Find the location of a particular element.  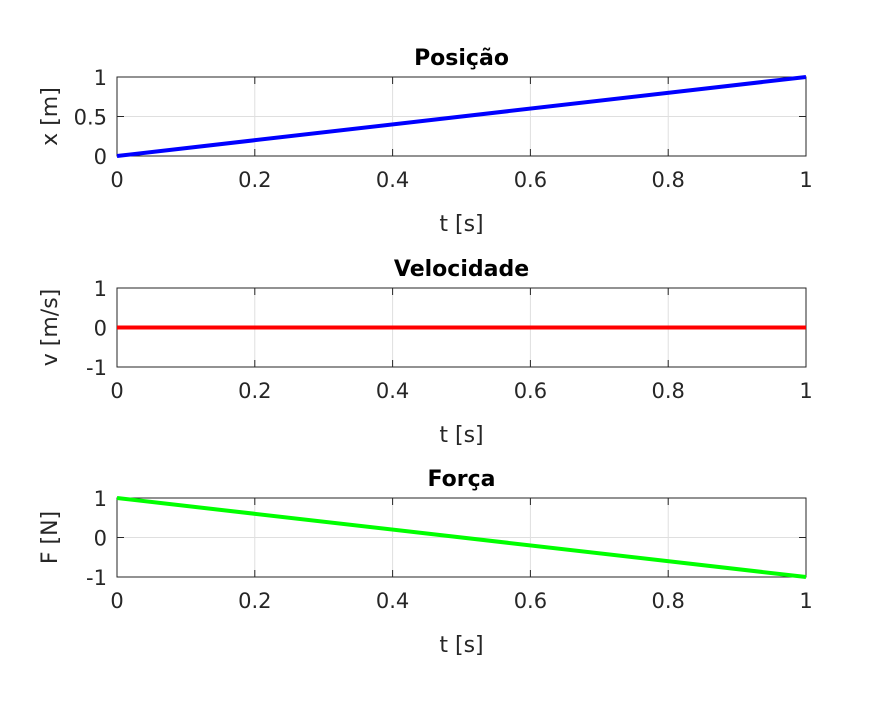

y-axis-label: F [N] is located at coordinates (50, 537).